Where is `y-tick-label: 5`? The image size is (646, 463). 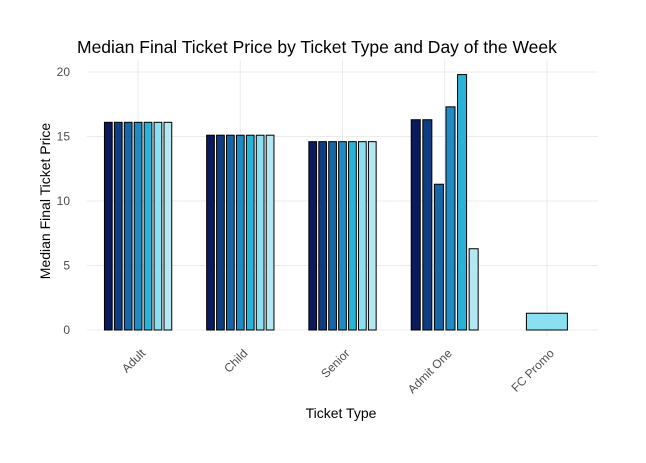
y-tick-label: 5 is located at coordinates (66, 266).